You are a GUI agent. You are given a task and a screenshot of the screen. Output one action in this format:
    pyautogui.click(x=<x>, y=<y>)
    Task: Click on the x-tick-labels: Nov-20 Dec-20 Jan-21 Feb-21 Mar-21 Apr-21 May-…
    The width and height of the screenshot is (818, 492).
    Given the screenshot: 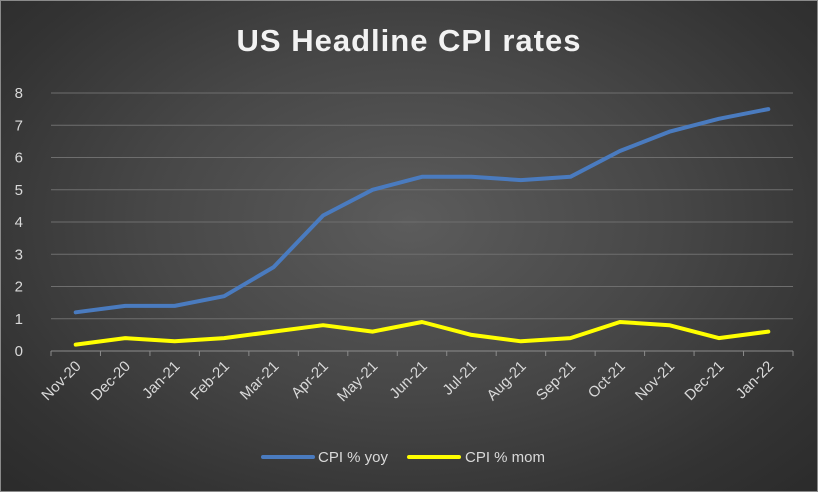 What is the action you would take?
    pyautogui.click(x=407, y=381)
    